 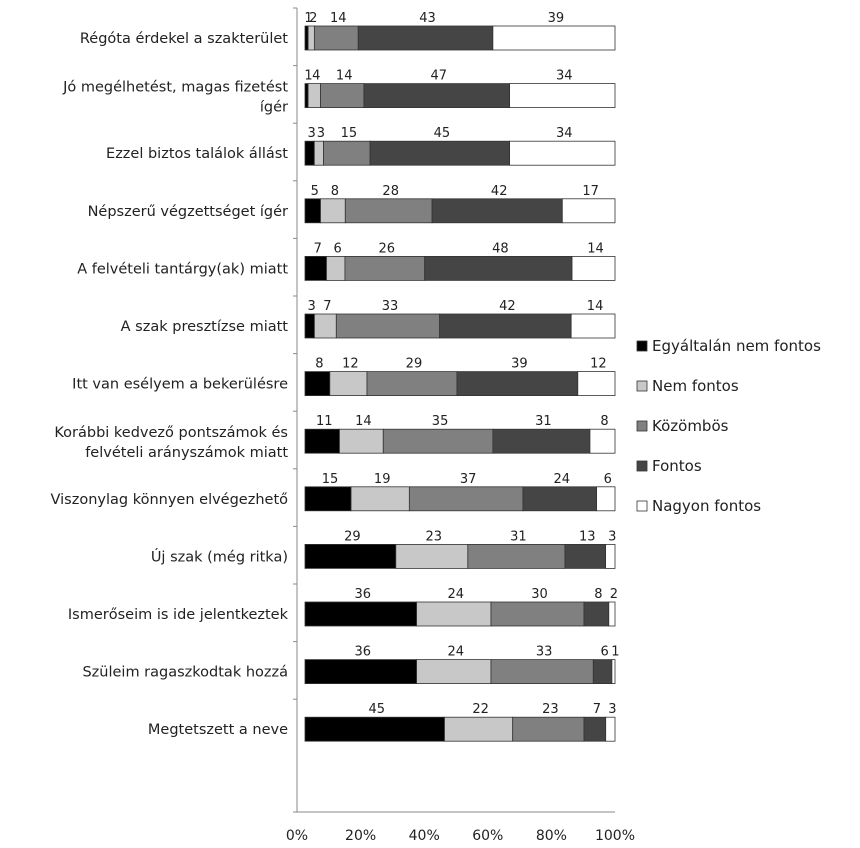 What do you see at coordinates (614, 594) in the screenshot?
I see `data-label: 2` at bounding box center [614, 594].